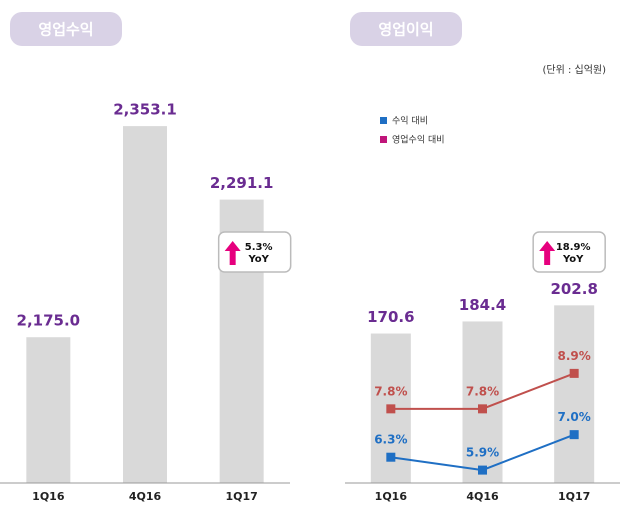 Image resolution: width=630 pixels, height=523 pixels. What do you see at coordinates (574, 69) in the screenshot?
I see `unit-note: (단위 : 십억원)` at bounding box center [574, 69].